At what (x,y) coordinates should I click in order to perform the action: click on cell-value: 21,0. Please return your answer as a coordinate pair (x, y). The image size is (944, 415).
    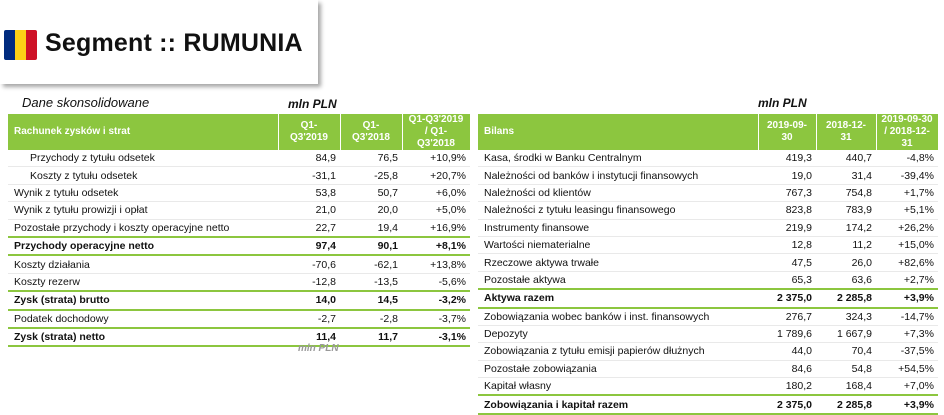
    Looking at the image, I should click on (309, 210).